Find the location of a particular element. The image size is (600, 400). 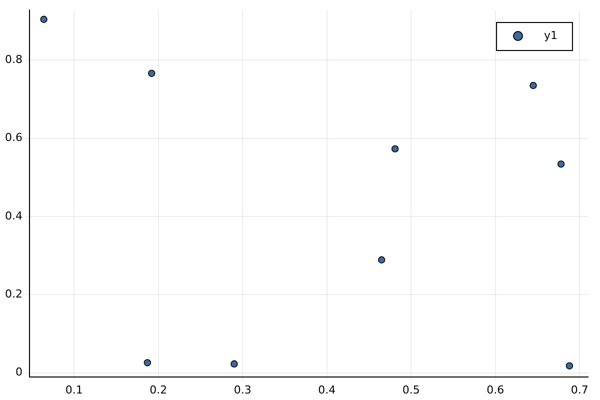

x-tick-label: 0.6 is located at coordinates (495, 389).